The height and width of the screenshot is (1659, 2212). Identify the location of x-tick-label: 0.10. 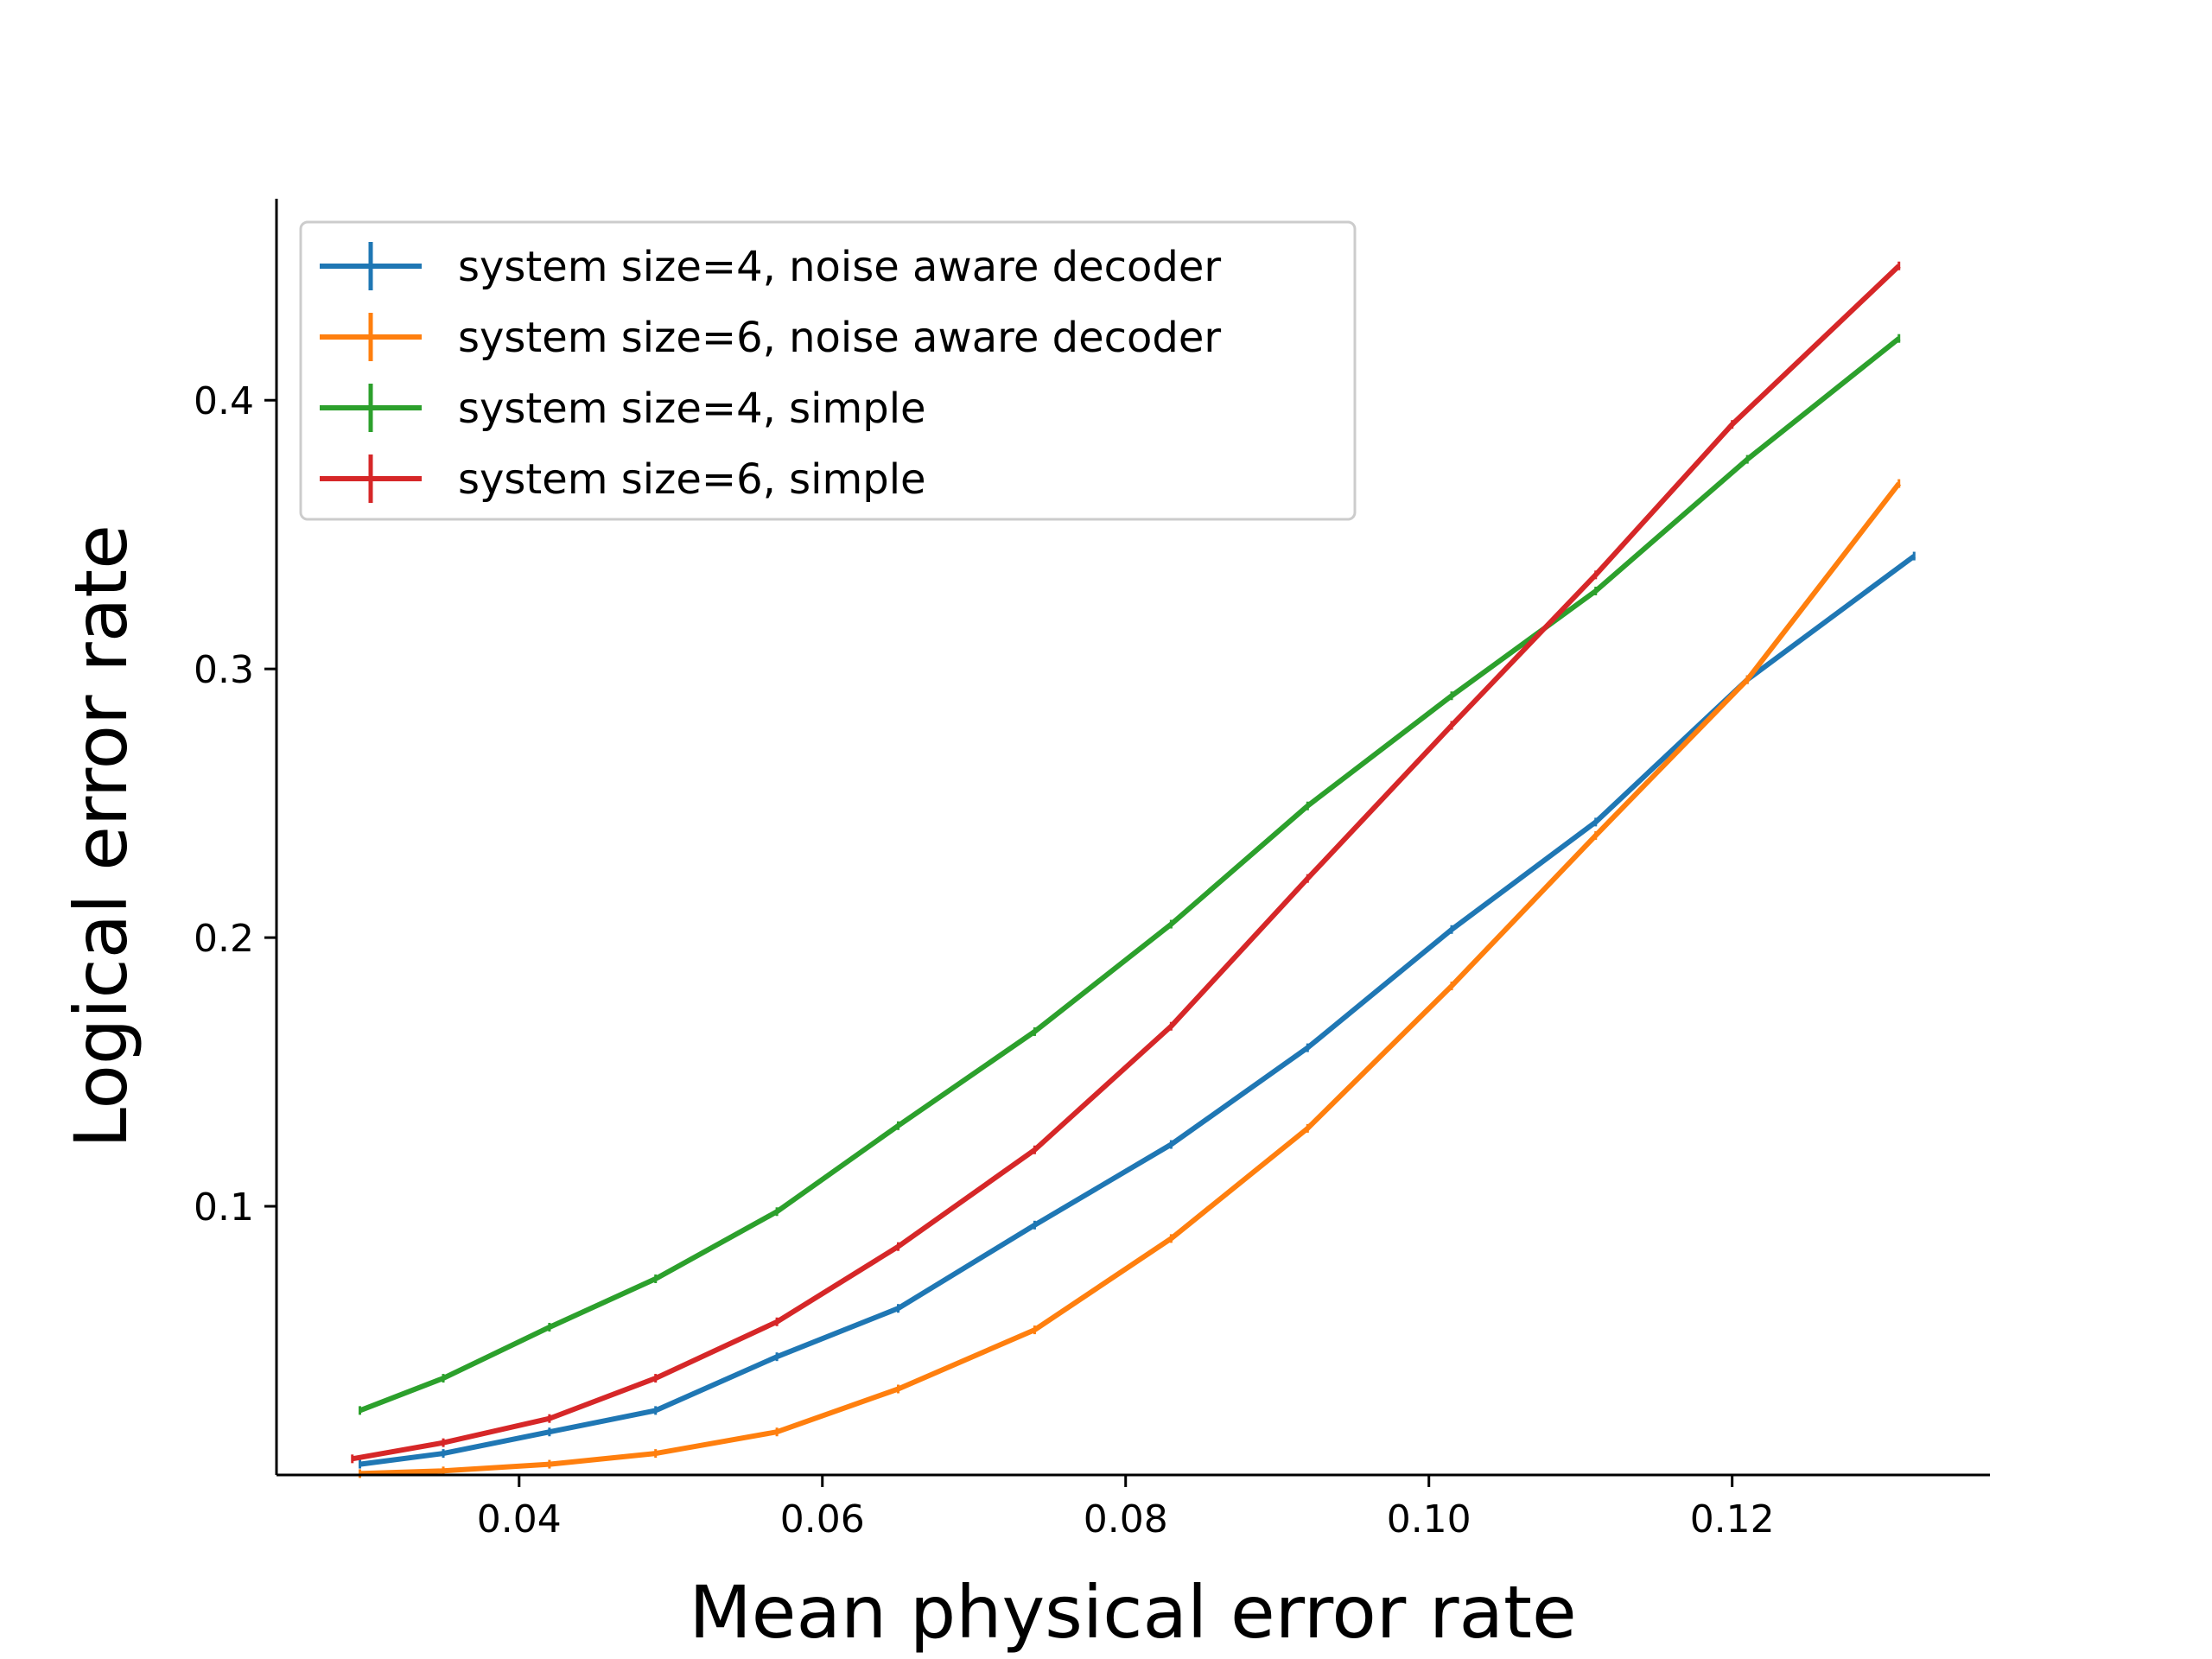
(1429, 1519).